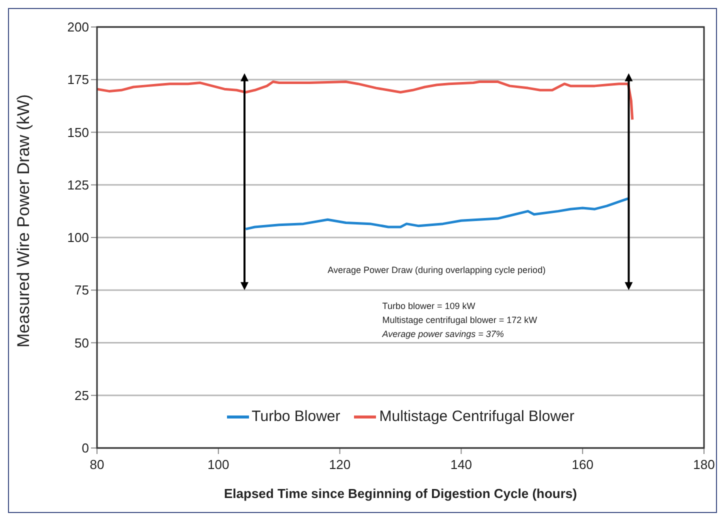 This screenshot has height=519, width=723. Describe the element at coordinates (81, 290) in the screenshot. I see `y-tick-label: 75` at that location.